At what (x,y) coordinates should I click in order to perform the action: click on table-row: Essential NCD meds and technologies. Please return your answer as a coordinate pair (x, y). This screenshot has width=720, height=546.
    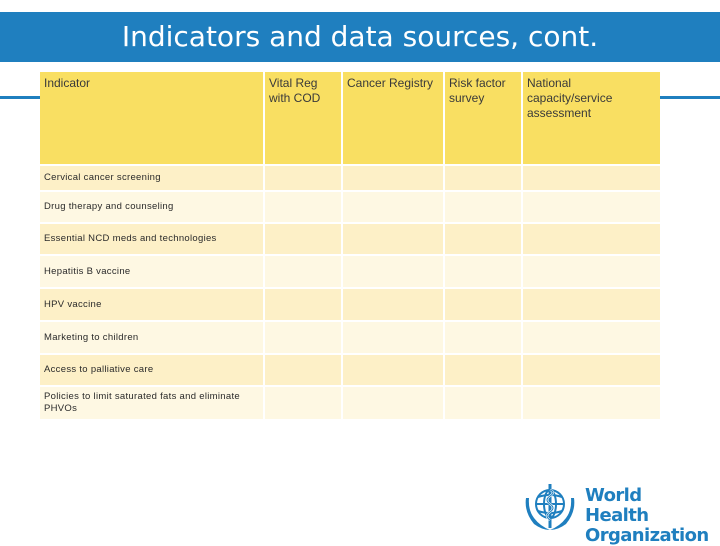
    Looking at the image, I should click on (350, 239).